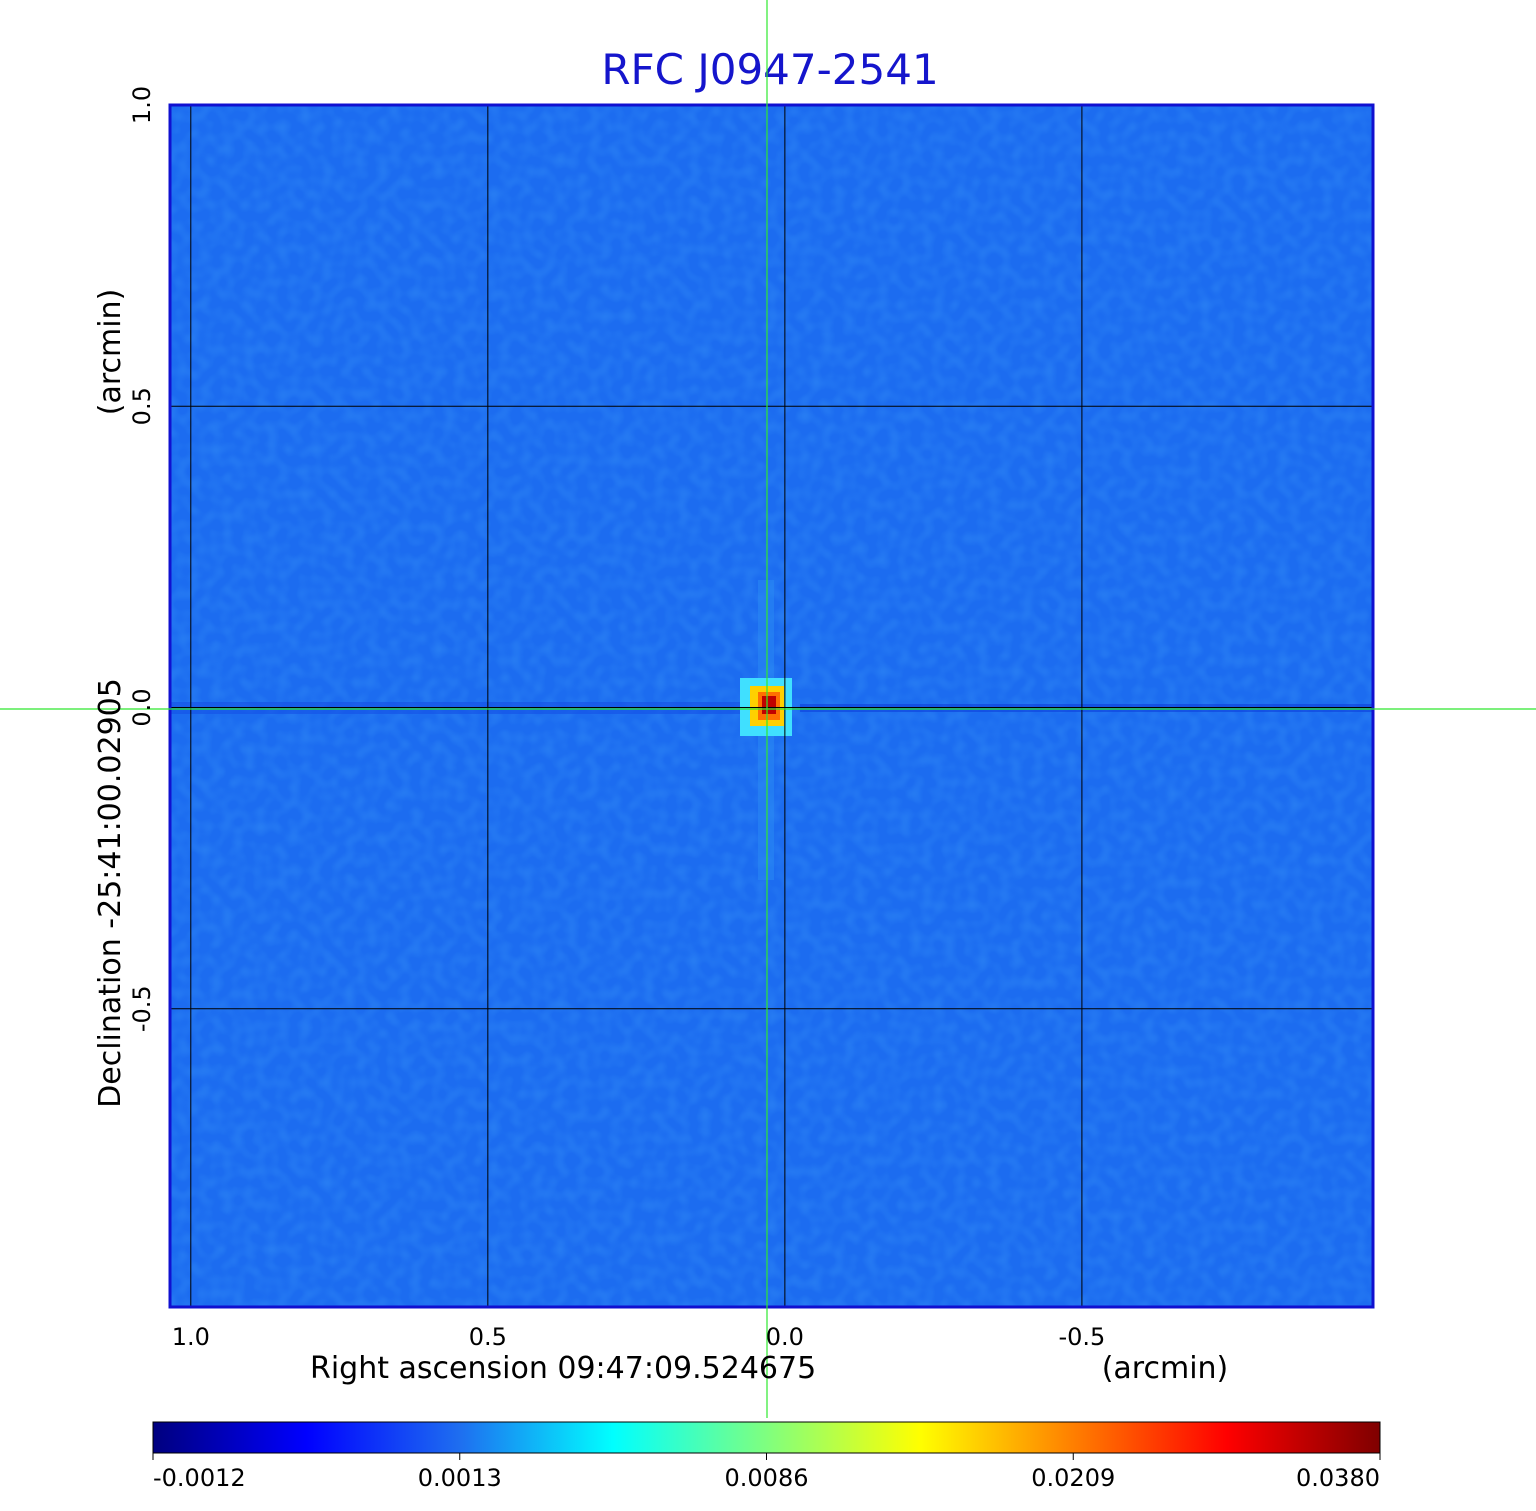  Describe the element at coordinates (1073, 1478) in the screenshot. I see `colorbar-tick-label: 0.0209` at that location.